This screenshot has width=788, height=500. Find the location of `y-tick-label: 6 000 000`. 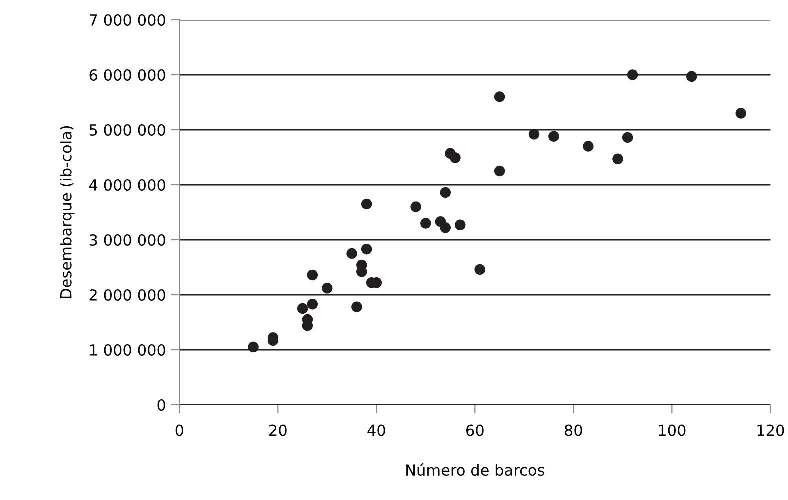

y-tick-label: 6 000 000 is located at coordinates (128, 75).